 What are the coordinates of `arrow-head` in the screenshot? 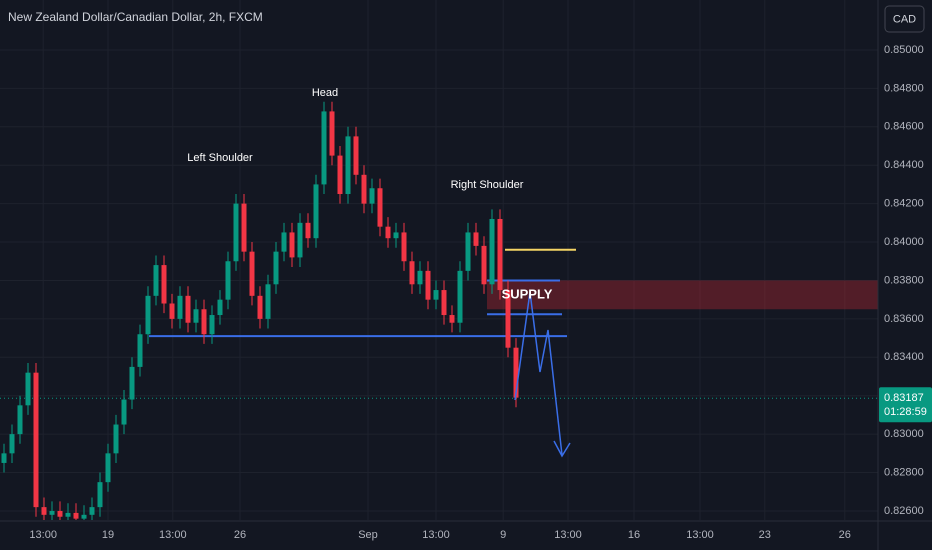 It's located at (562, 449).